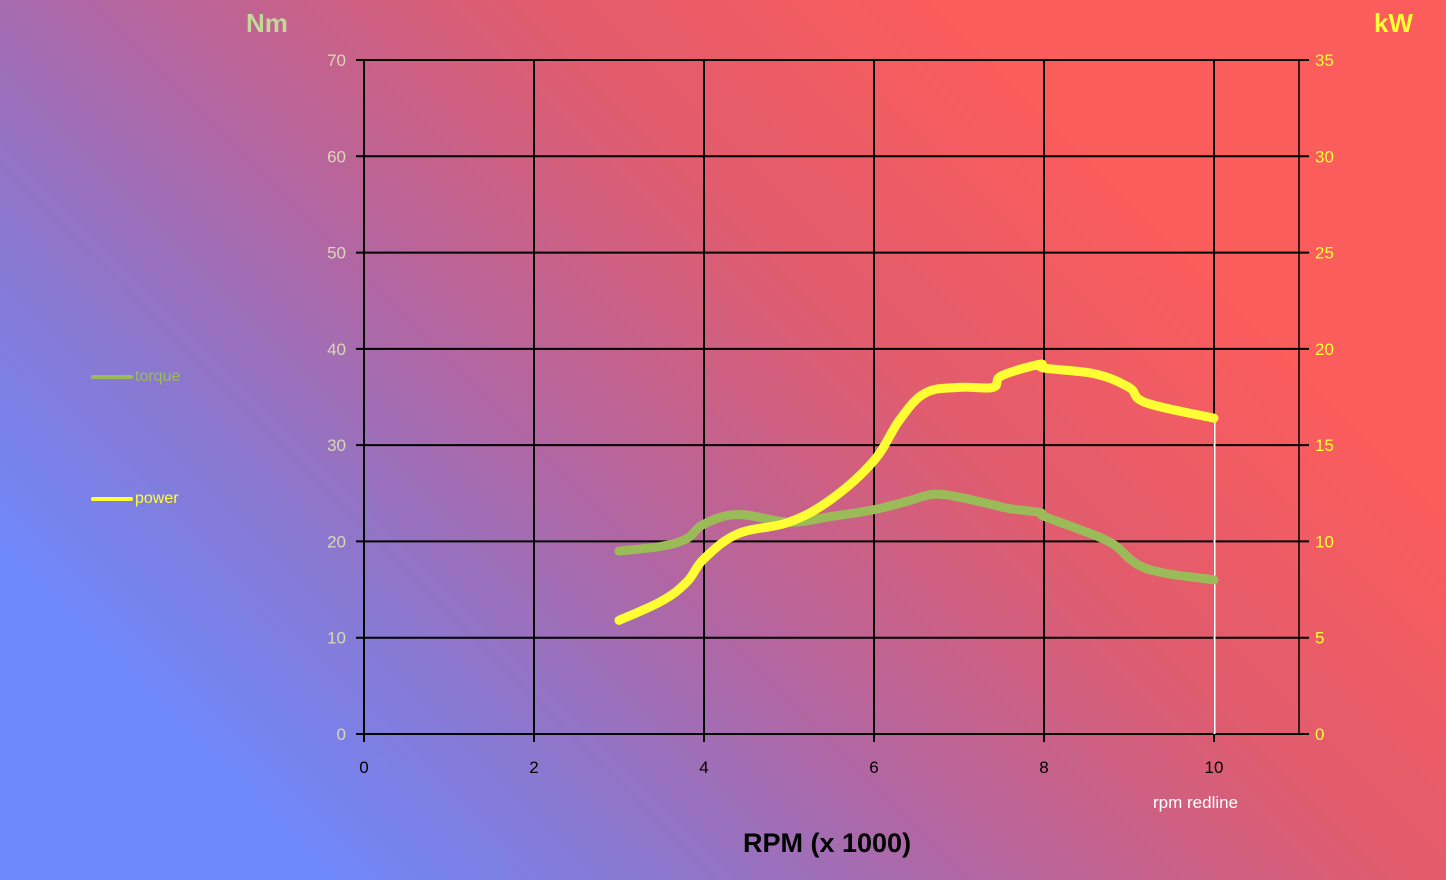 The width and height of the screenshot is (1446, 880). I want to click on power-swatch, so click(112, 499).